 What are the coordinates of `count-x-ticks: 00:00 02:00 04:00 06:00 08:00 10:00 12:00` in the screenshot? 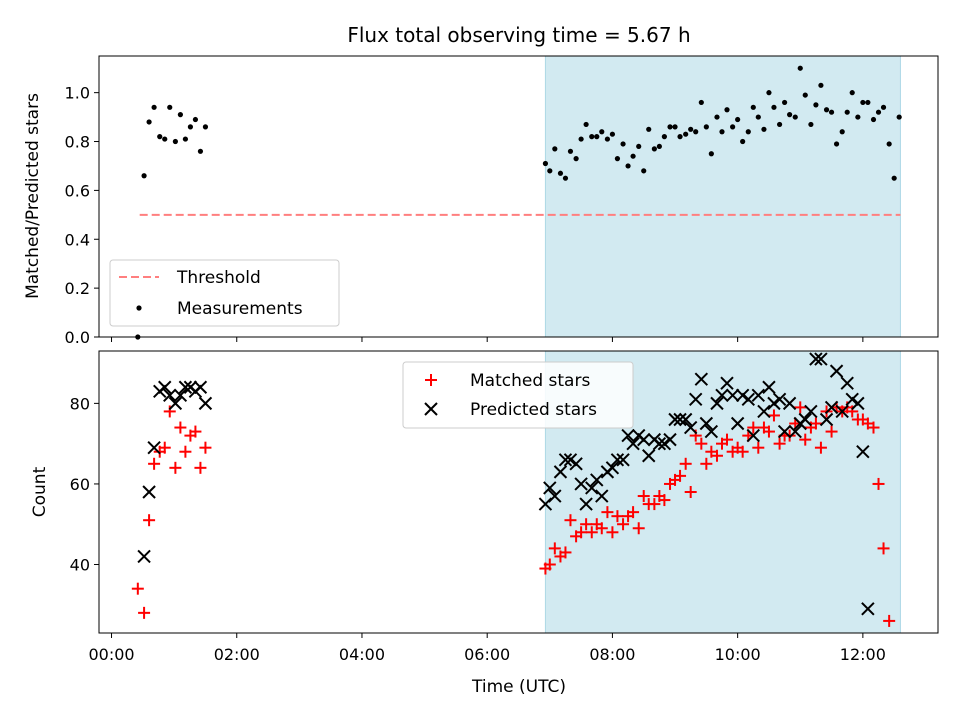 It's located at (487, 648).